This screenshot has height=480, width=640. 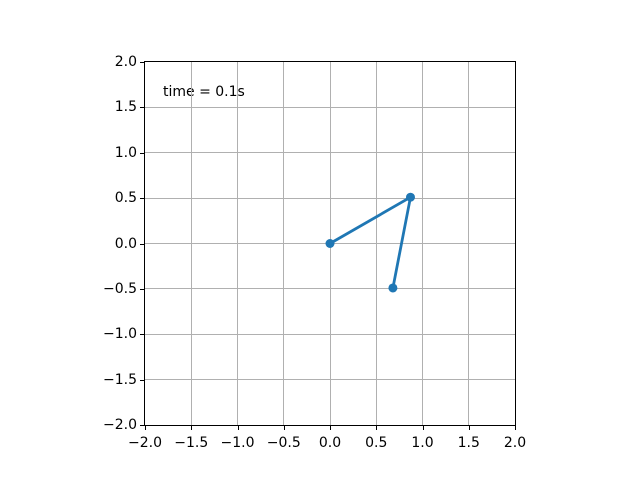 I want to click on y-tick-label: 1.0, so click(x=125, y=152).